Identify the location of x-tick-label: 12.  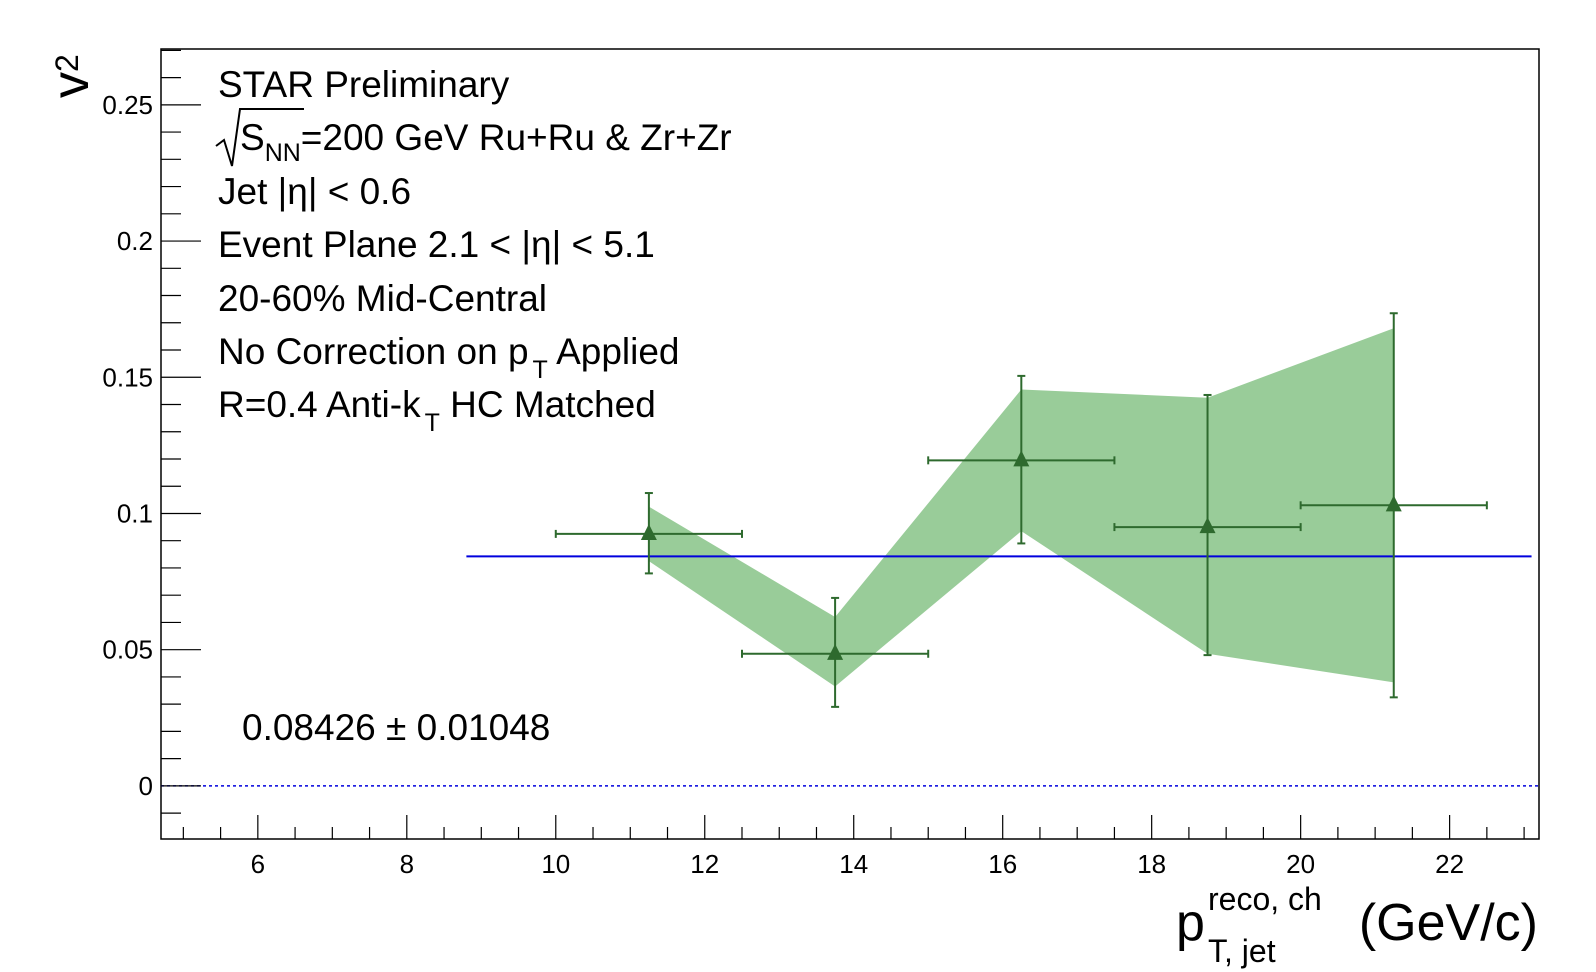
(704, 864).